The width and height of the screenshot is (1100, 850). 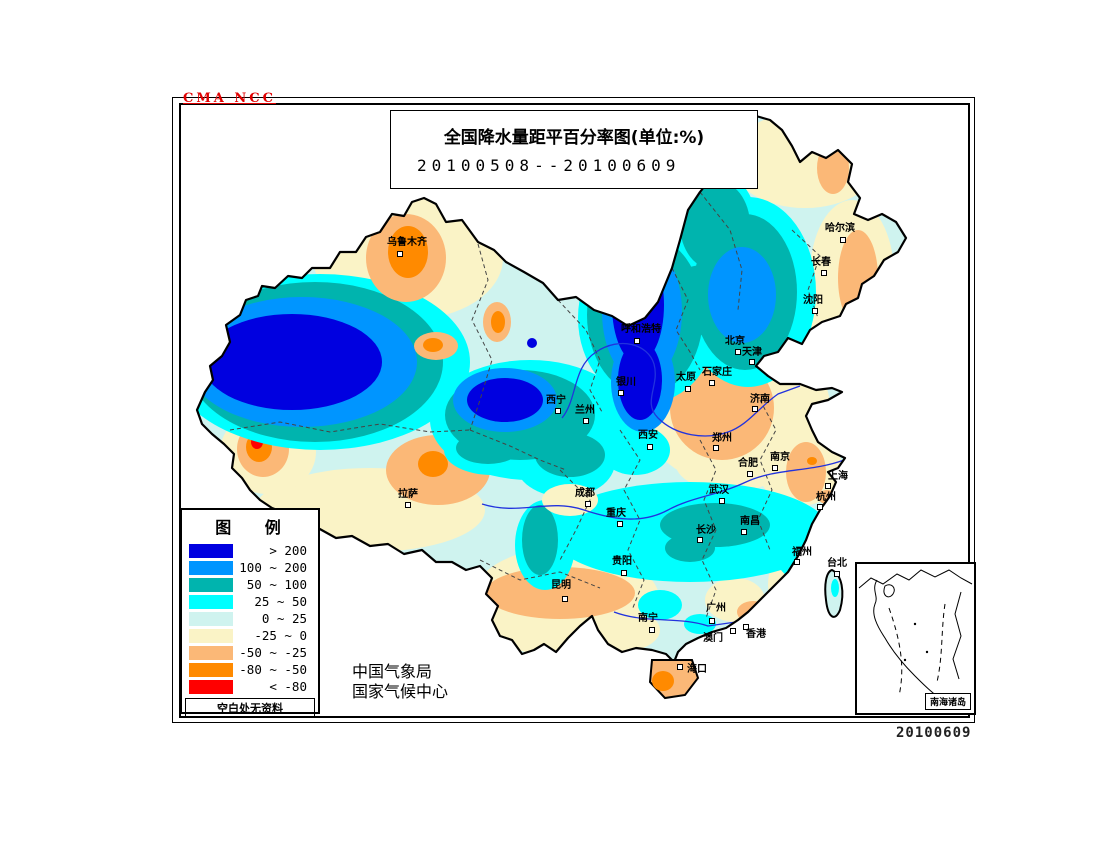 I want to click on city-海口: 海口, so click(x=692, y=668).